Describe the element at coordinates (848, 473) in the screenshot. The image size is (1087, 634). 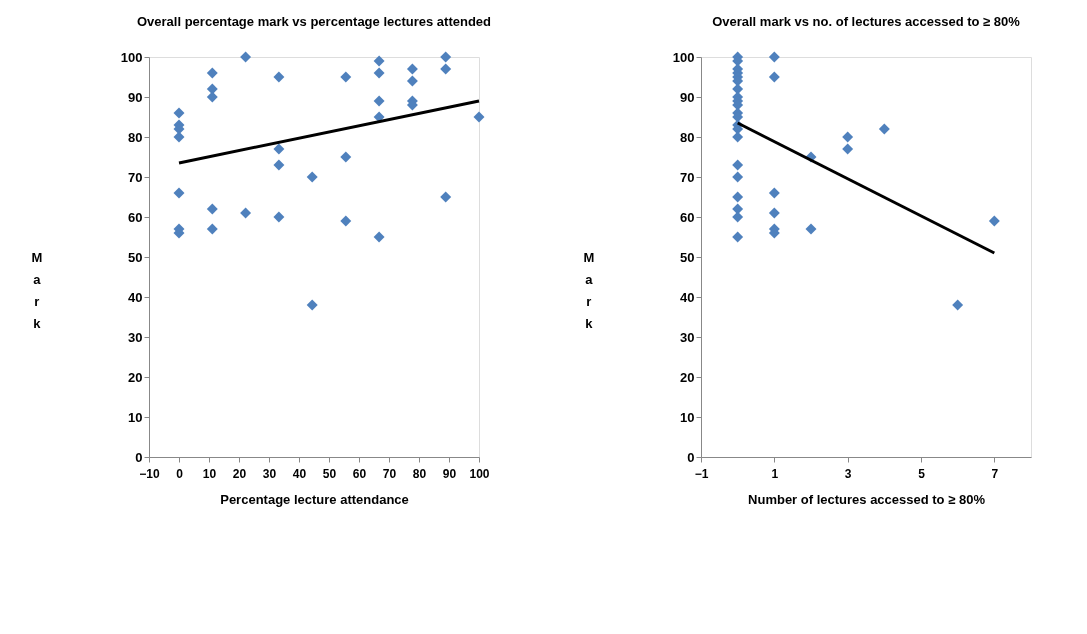
I see `x-tick-label: 3` at that location.